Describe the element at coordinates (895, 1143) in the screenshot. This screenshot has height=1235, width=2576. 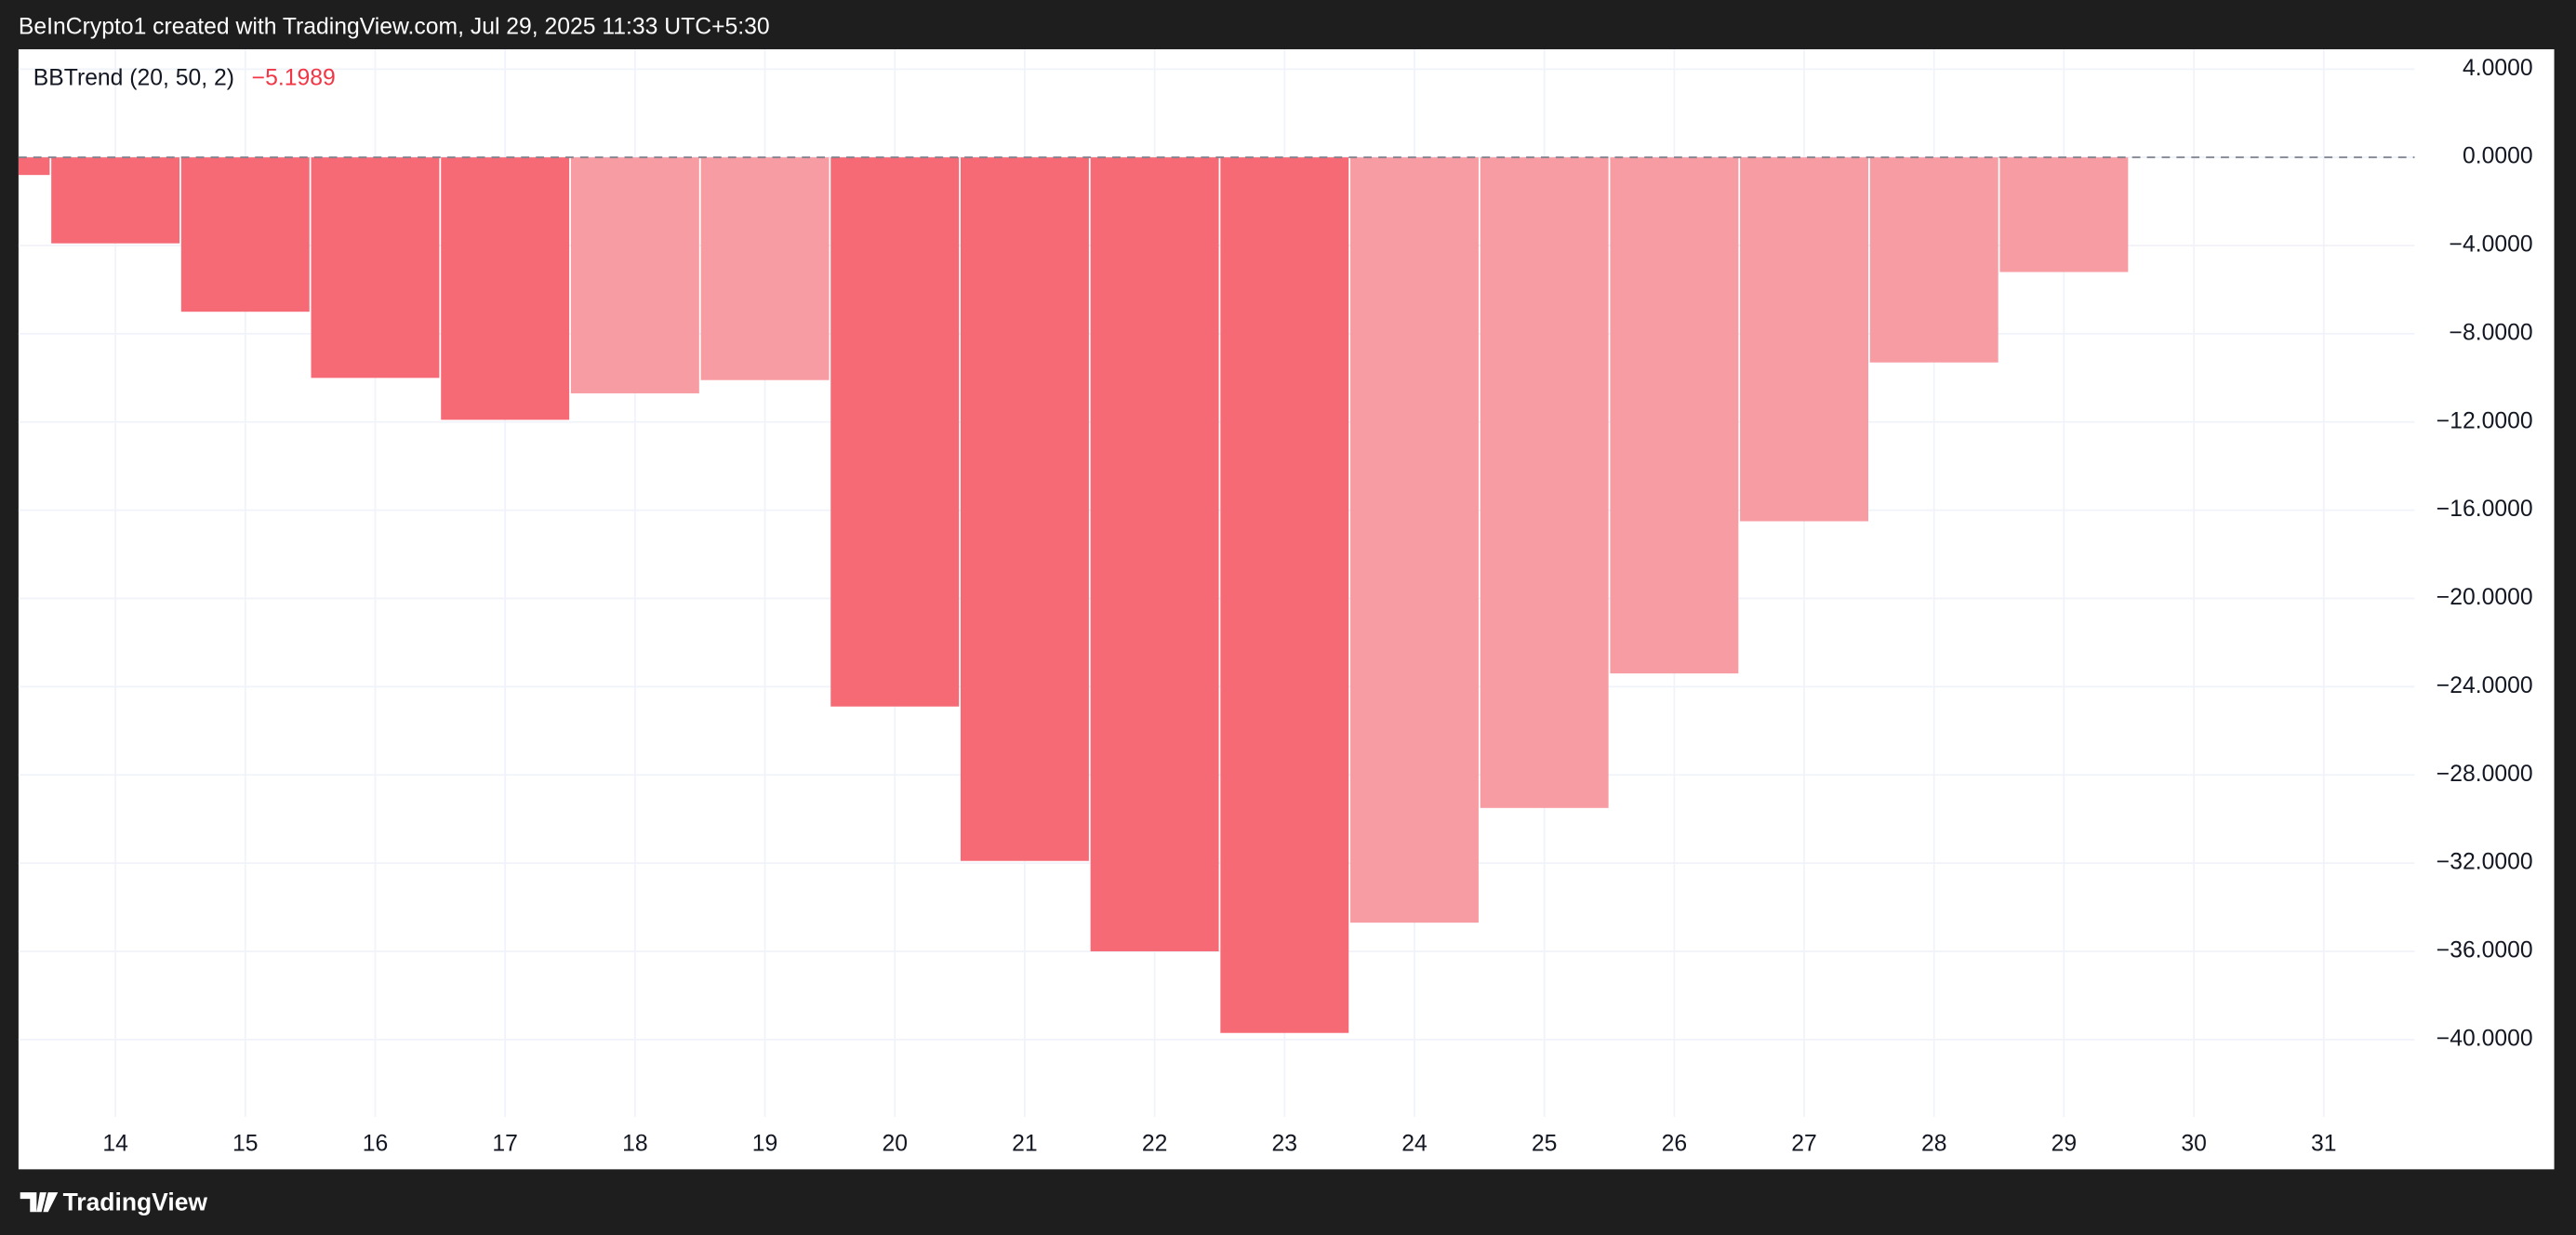
I see `x-tick-label: 20` at that location.